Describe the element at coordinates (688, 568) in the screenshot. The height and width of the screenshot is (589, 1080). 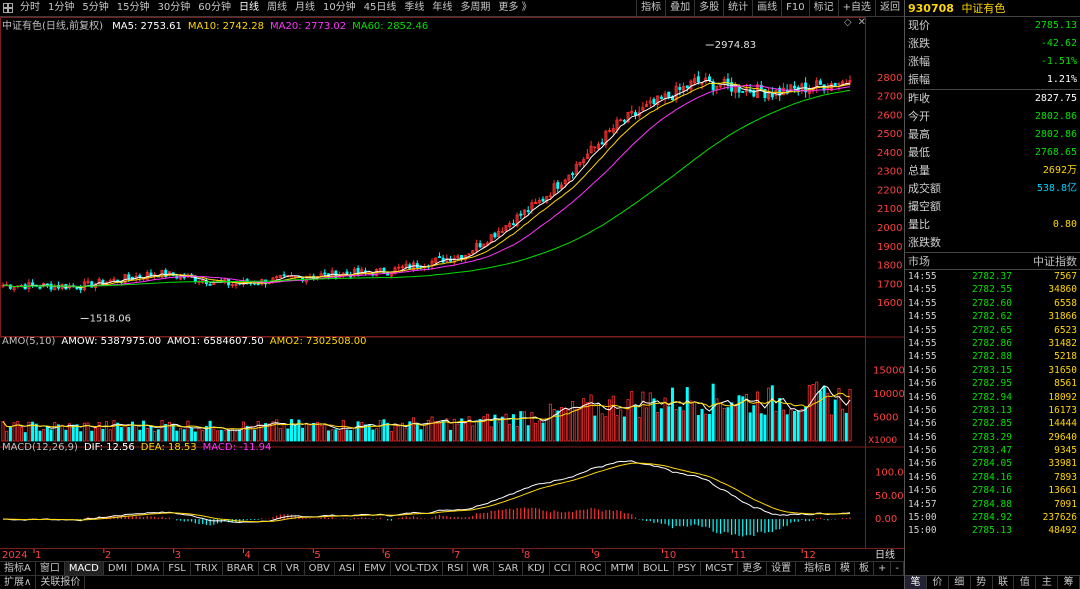
I see `indicator-tab-22: PSY` at that location.